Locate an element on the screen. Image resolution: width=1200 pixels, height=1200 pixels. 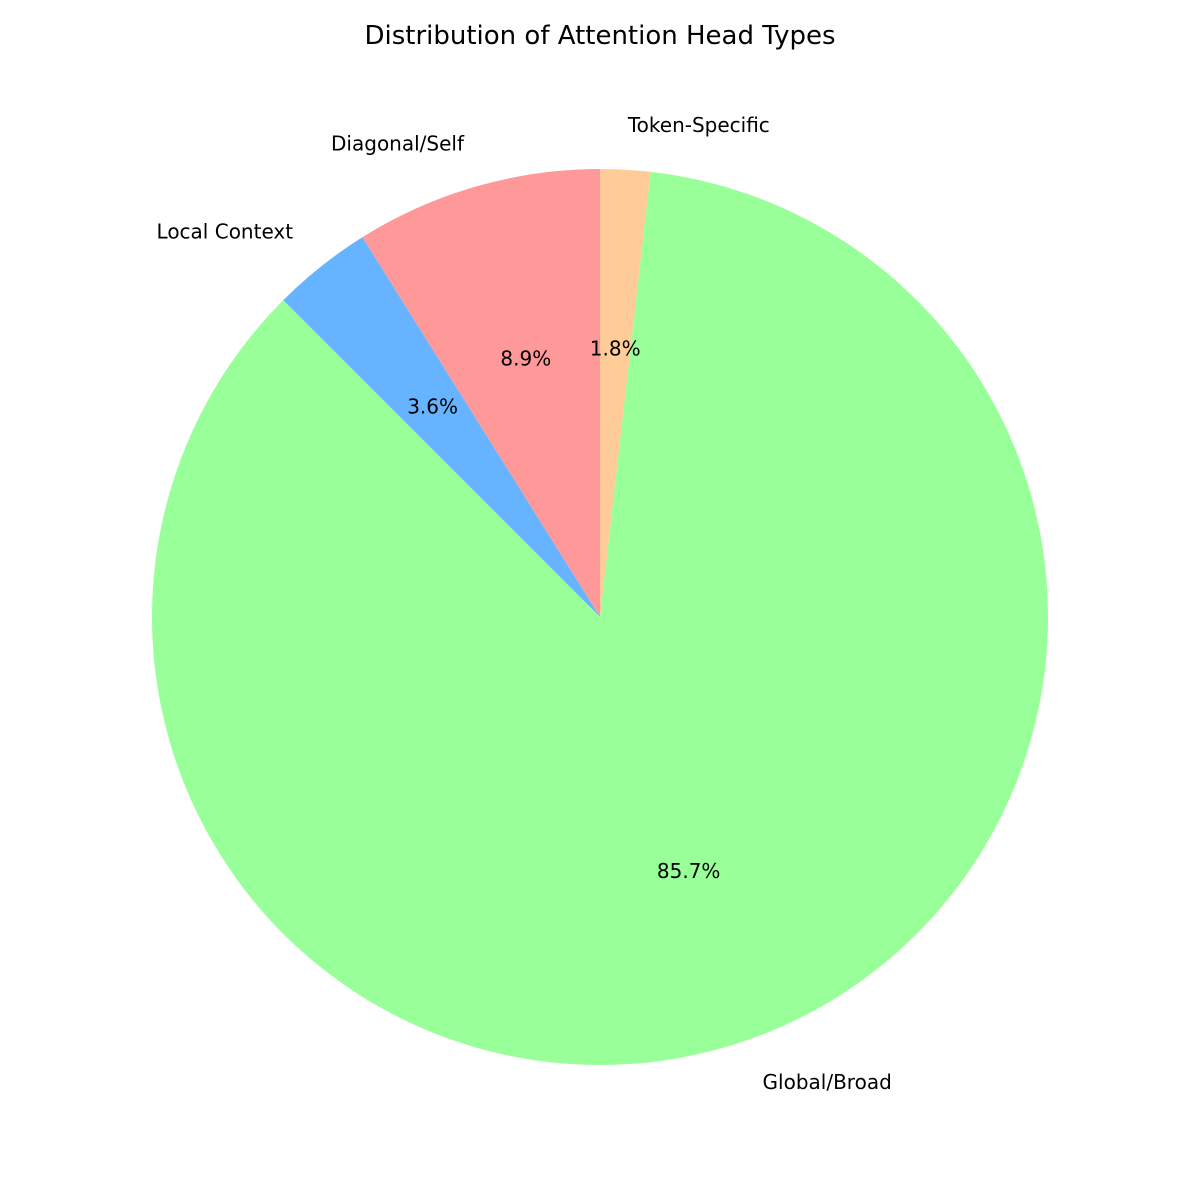
slice-label: Diagonal/Self is located at coordinates (398, 143).